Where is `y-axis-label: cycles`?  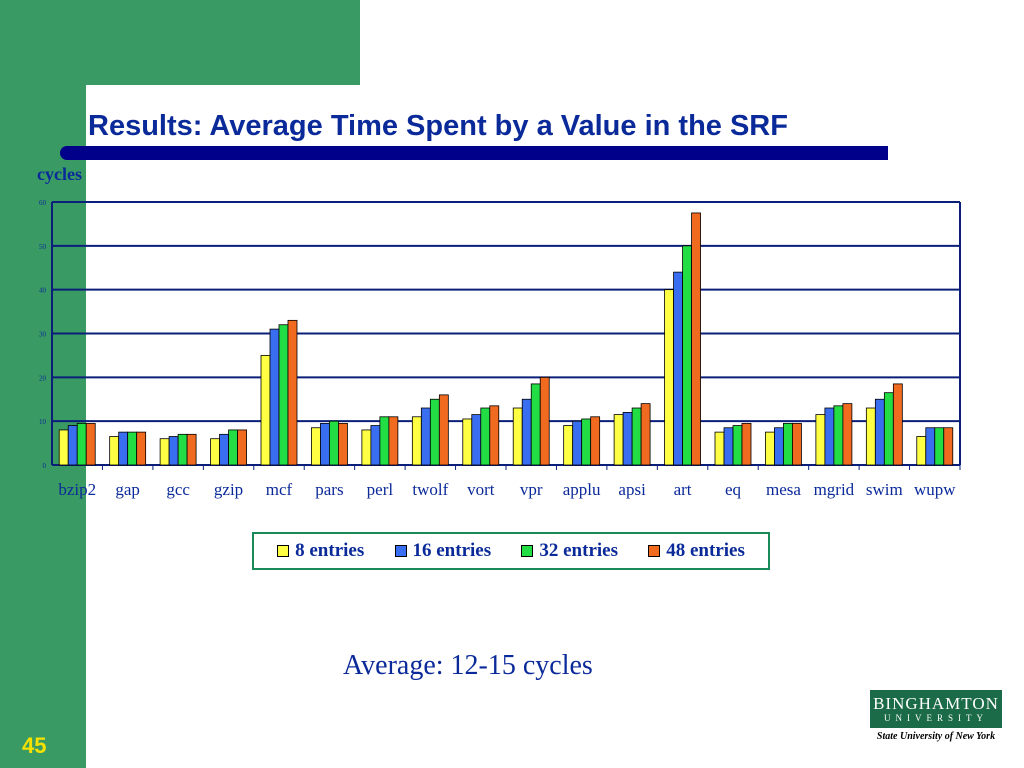
y-axis-label: cycles is located at coordinates (59, 174).